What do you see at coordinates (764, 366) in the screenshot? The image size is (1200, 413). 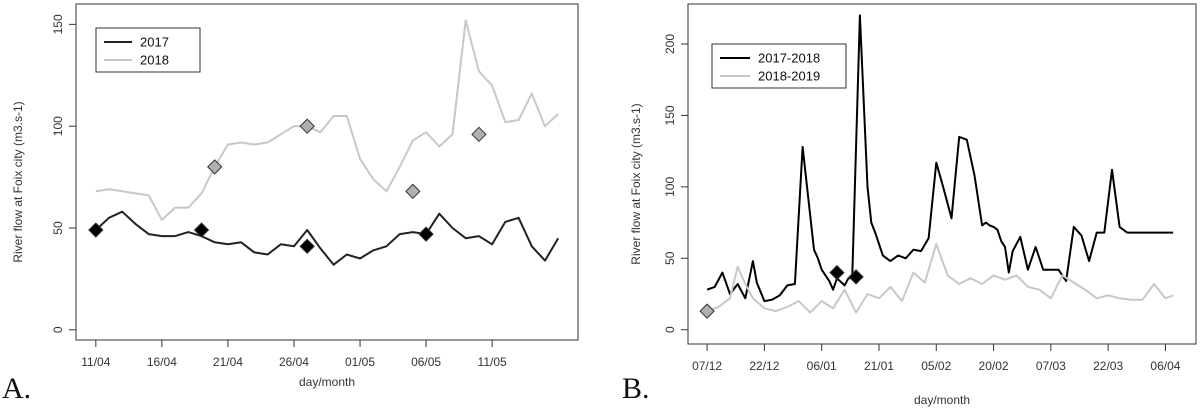 I see `x-tick-label-b-22-12: 22/12` at bounding box center [764, 366].